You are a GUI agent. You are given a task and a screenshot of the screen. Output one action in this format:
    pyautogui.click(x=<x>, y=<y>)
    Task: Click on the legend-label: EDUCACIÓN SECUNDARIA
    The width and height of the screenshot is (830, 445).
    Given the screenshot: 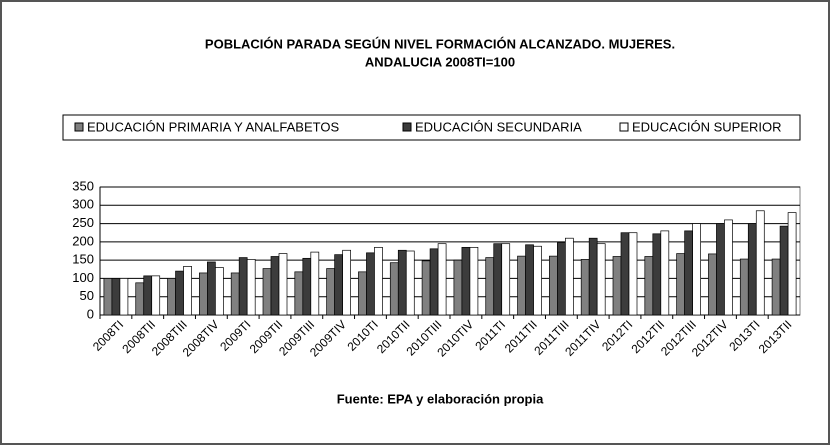 What is the action you would take?
    pyautogui.click(x=498, y=126)
    